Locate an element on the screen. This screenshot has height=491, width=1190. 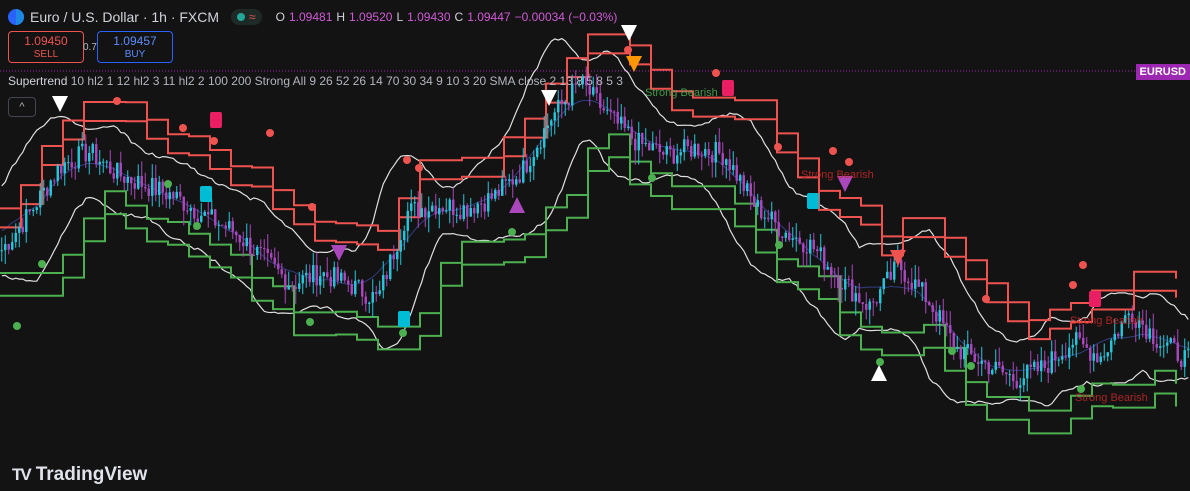
collapse-legend-button: ^ is located at coordinates (22, 107).